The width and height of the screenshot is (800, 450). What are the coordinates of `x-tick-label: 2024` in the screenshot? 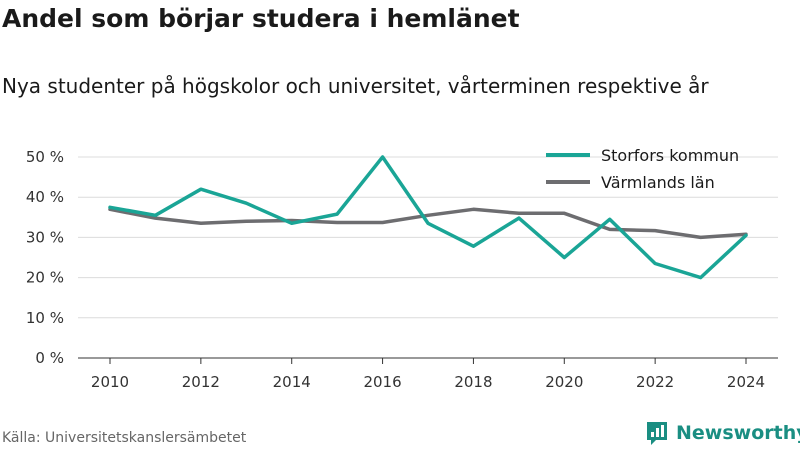 It's located at (746, 382).